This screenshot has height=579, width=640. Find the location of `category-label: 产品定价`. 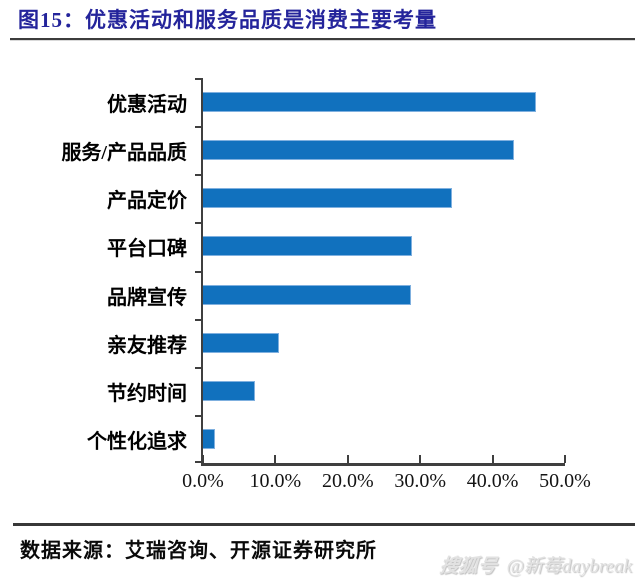

category-label: 产品定价 is located at coordinates (147, 201).